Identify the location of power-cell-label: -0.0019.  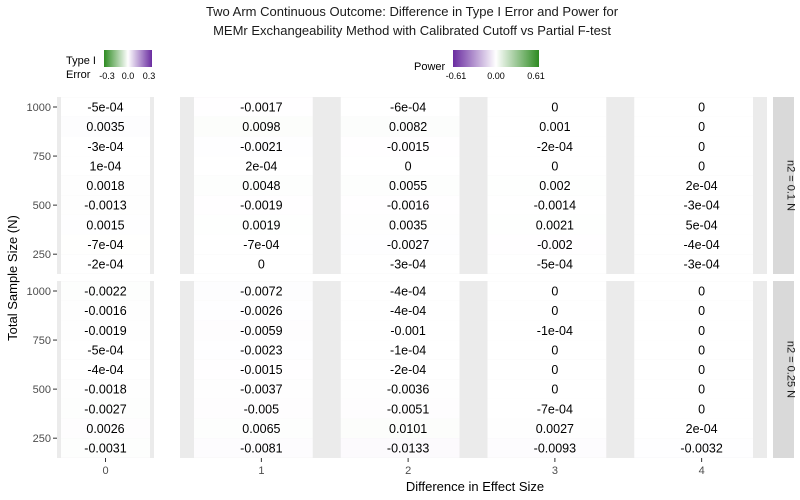
(261, 206).